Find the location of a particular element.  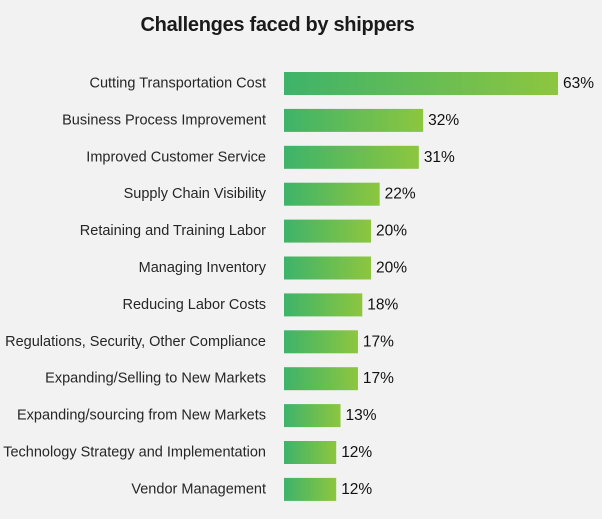

category-label: Retaining and Training Labor is located at coordinates (173, 231).